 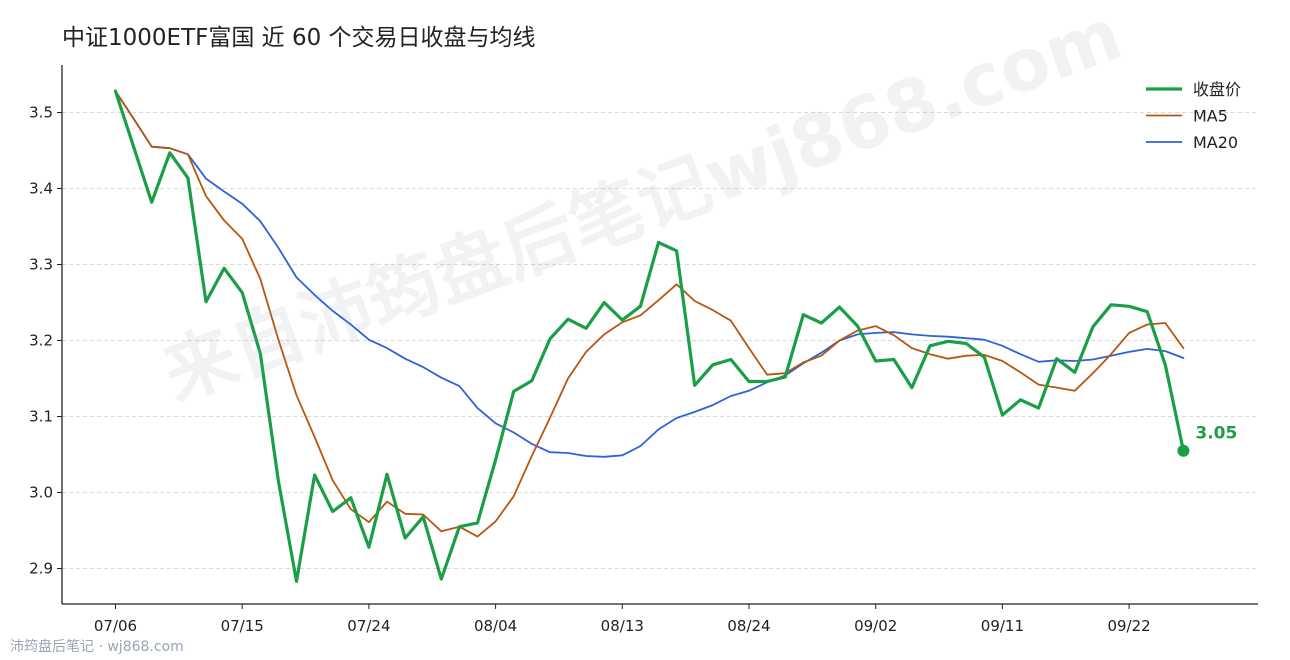 I want to click on y-tick-label: 3.3, so click(x=41, y=265).